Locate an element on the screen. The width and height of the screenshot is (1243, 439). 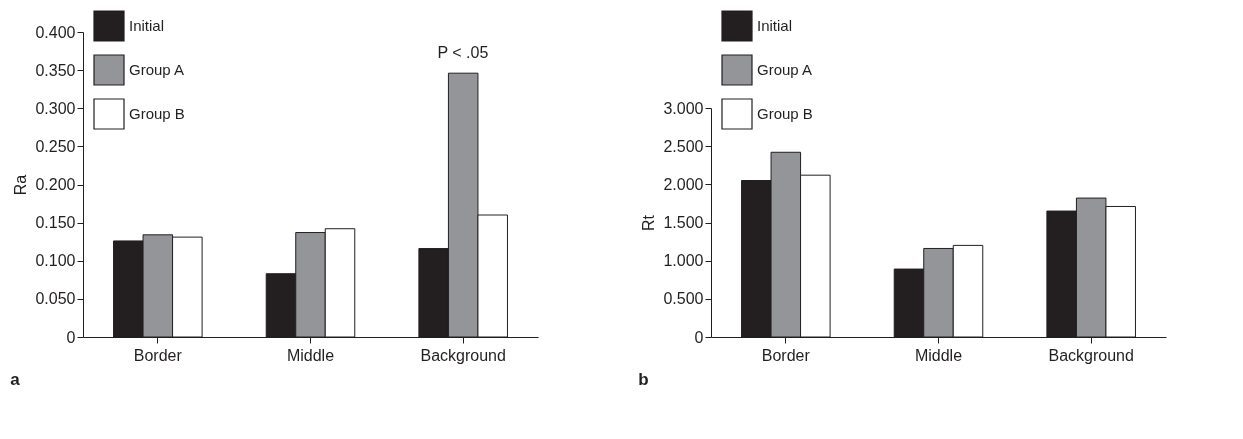
y-tick-label: 0.400 is located at coordinates (55, 32).